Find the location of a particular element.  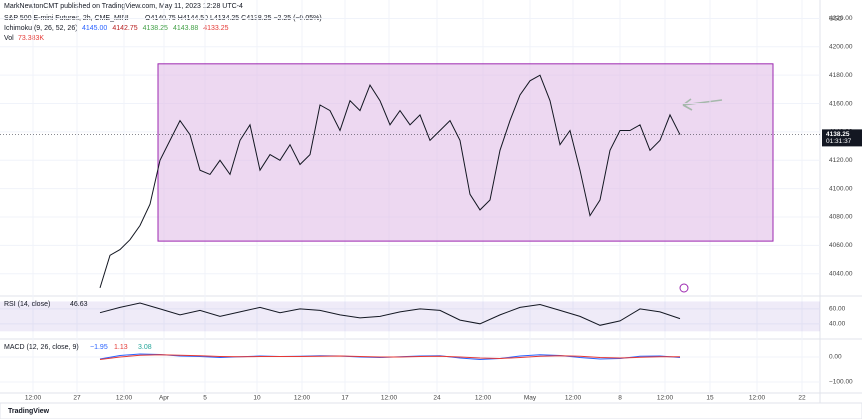

y-tick-label: 4180.00 is located at coordinates (841, 75).